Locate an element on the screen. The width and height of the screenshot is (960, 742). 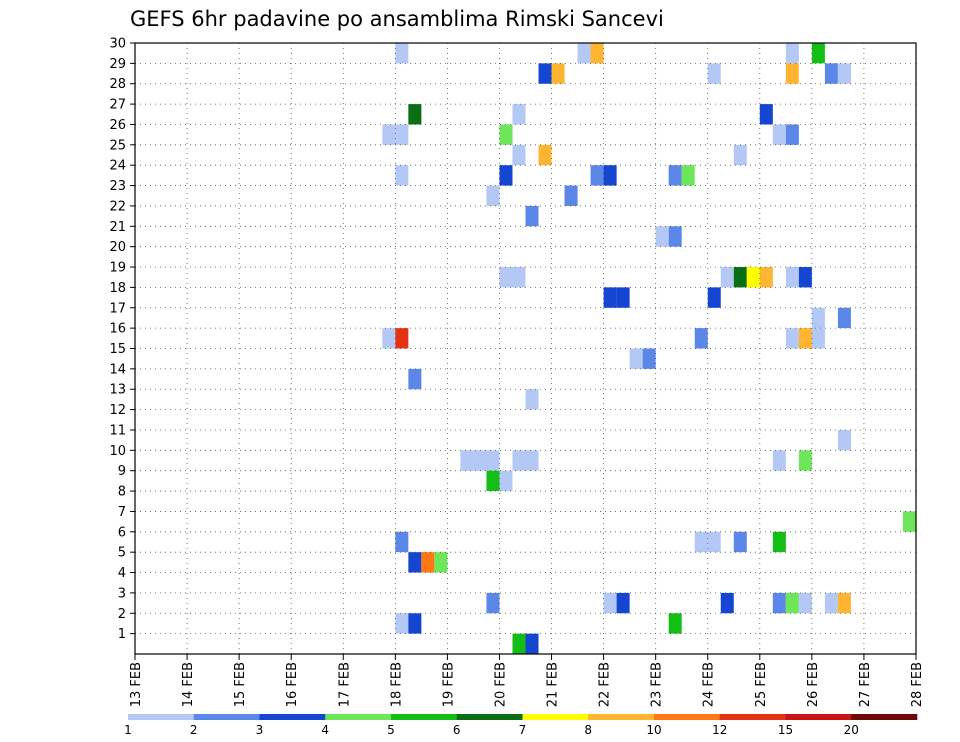
colorbar-label: 5 is located at coordinates (391, 730).